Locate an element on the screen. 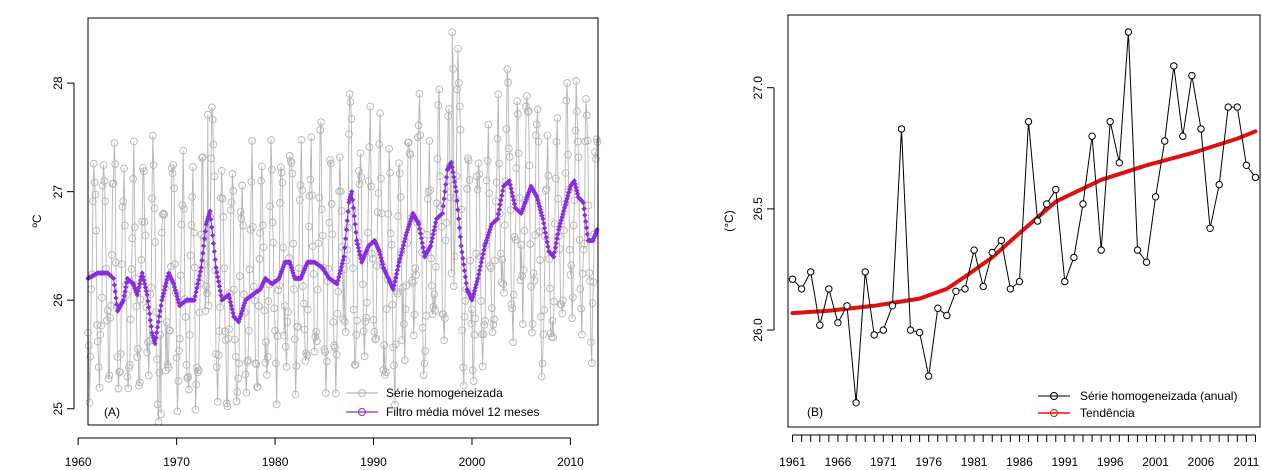 This screenshot has height=470, width=1262. series-trend is located at coordinates (1024, 222).